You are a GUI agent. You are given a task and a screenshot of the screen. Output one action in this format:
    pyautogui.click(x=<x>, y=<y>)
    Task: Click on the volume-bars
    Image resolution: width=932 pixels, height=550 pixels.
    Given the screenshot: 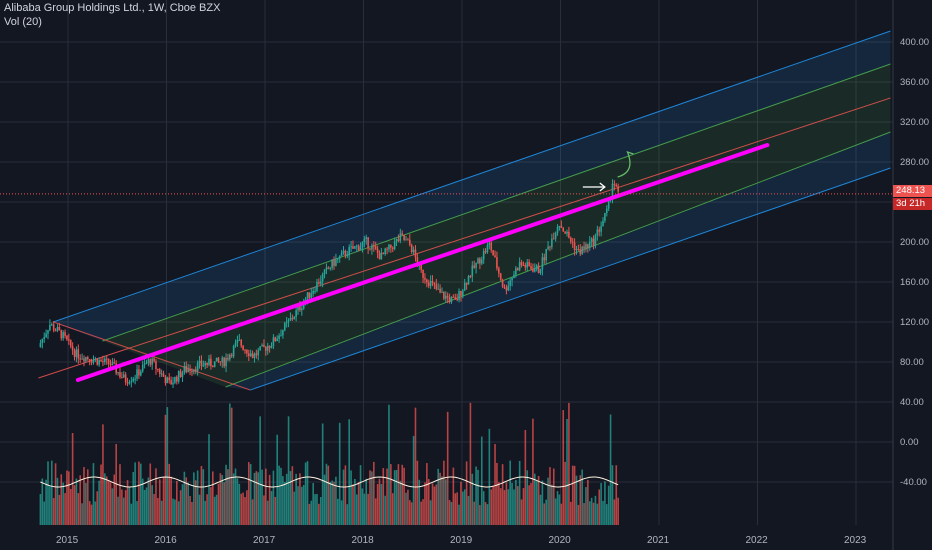 What is the action you would take?
    pyautogui.click(x=329, y=463)
    